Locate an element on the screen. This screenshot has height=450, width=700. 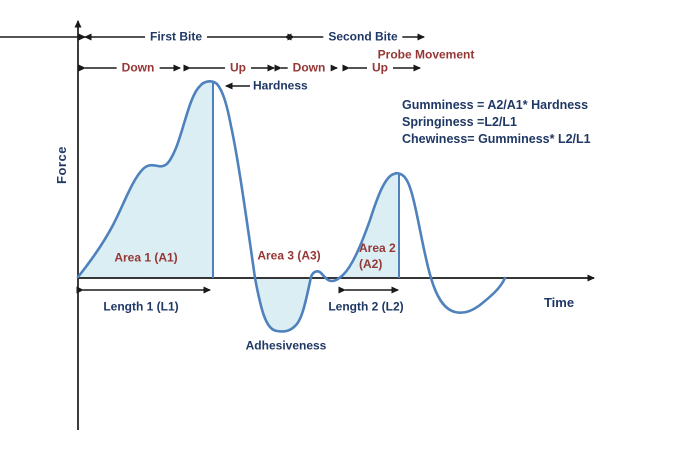
y-axis-label: Force is located at coordinates (61, 165).